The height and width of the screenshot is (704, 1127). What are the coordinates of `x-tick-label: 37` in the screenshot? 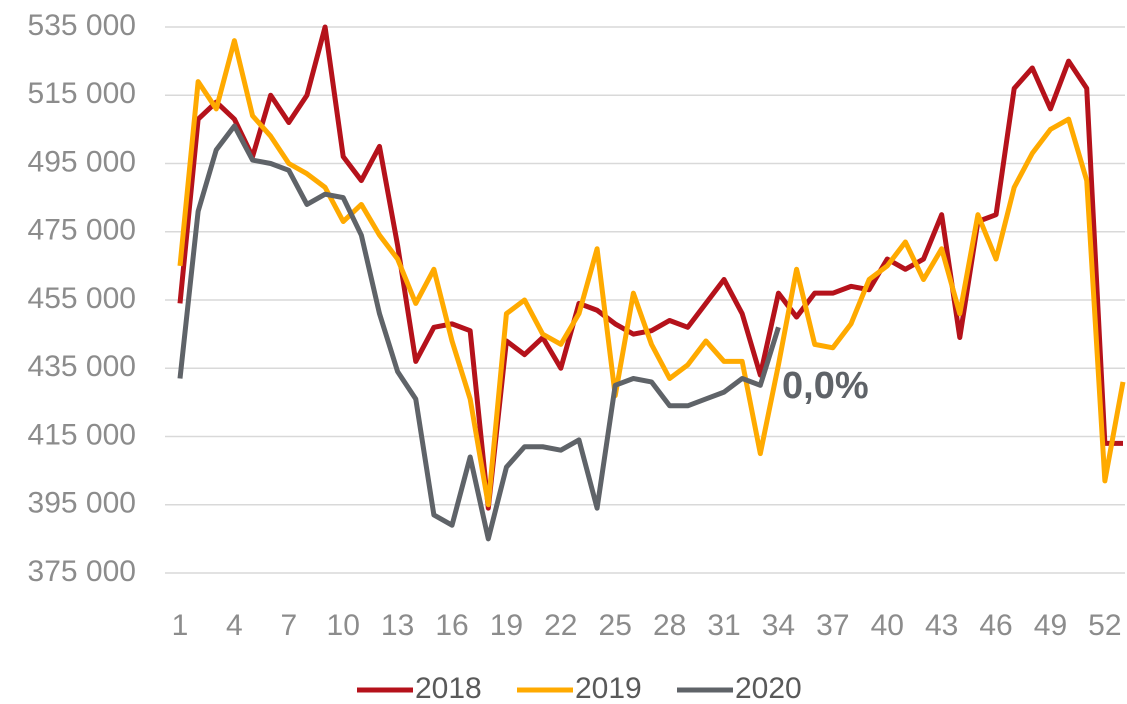 It's located at (832, 625).